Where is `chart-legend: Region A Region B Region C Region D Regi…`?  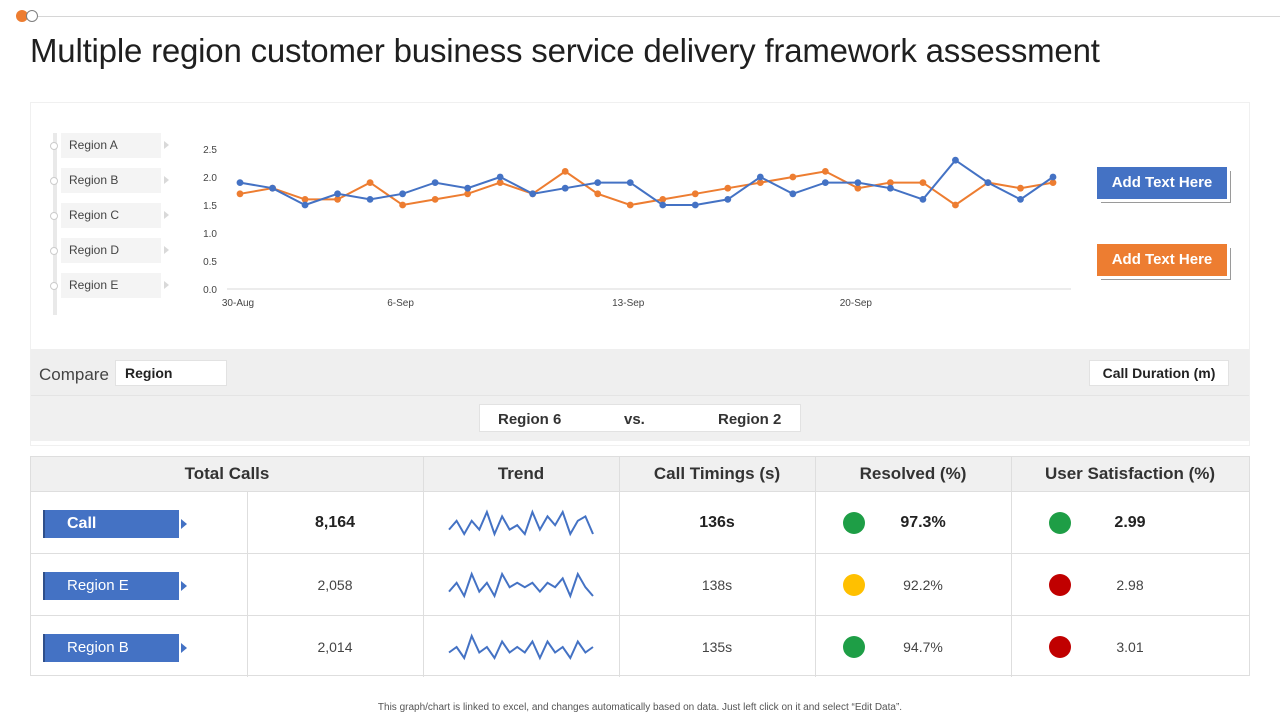
chart-legend: Region A Region B Region C Region D Regi… is located at coordinates (109, 224).